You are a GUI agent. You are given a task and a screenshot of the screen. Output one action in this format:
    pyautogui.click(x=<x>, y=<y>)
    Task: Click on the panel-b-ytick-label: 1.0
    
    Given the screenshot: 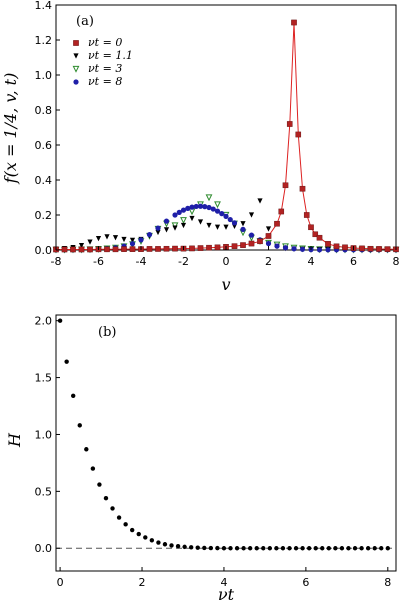 What is the action you would take?
    pyautogui.click(x=44, y=434)
    